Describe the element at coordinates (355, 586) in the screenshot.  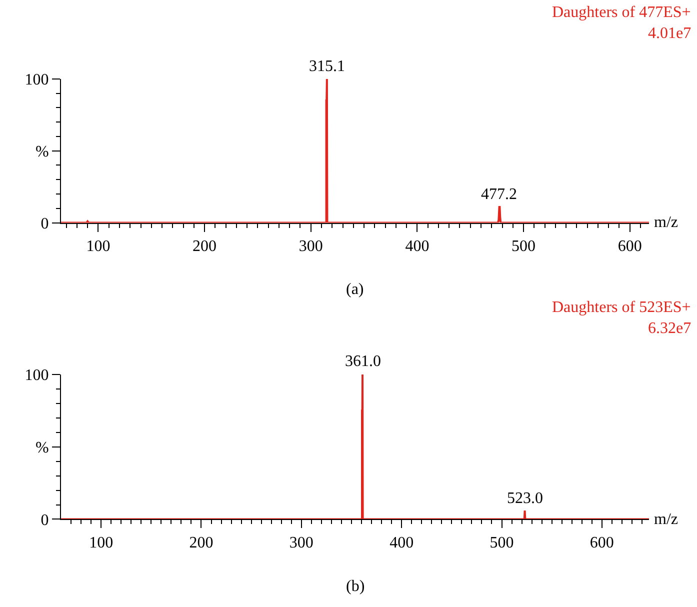
I see `text: (b)` at that location.